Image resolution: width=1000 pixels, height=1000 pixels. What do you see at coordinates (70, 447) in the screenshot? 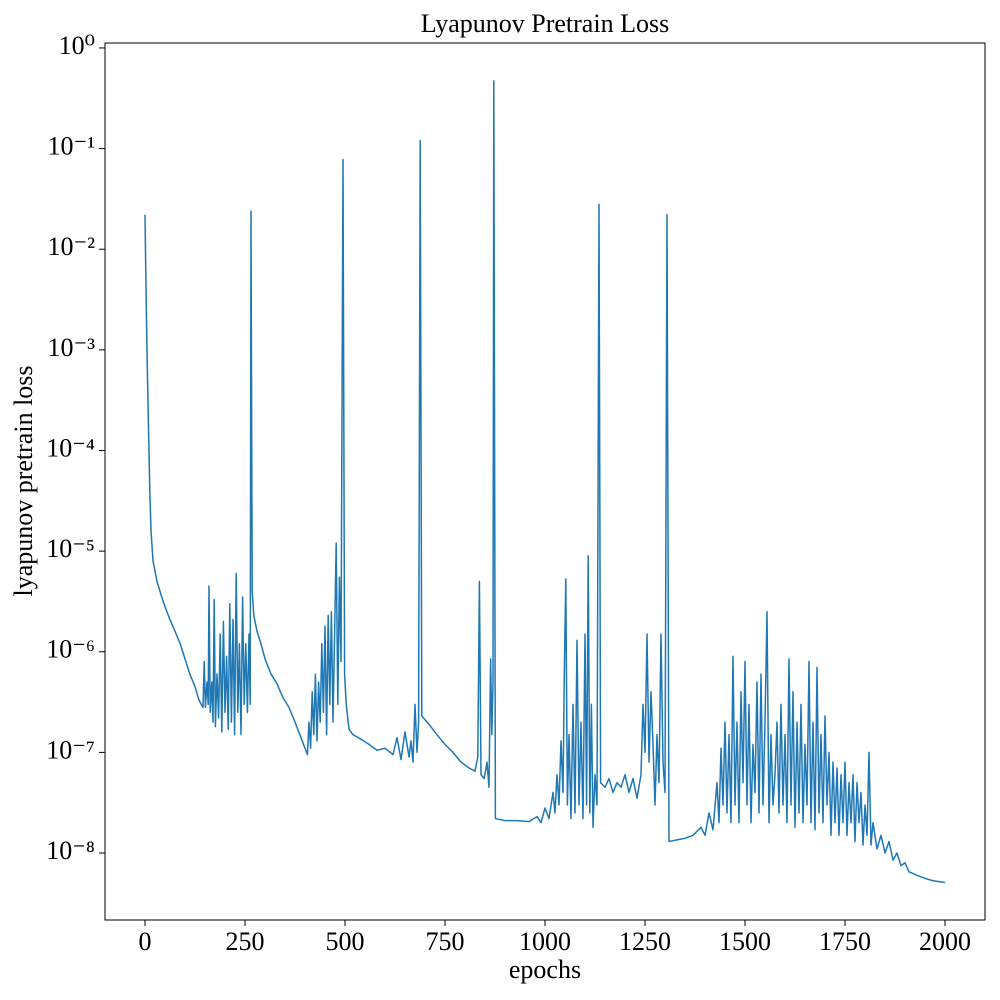
I see `y-tick-label: 10⁻⁴` at bounding box center [70, 447].